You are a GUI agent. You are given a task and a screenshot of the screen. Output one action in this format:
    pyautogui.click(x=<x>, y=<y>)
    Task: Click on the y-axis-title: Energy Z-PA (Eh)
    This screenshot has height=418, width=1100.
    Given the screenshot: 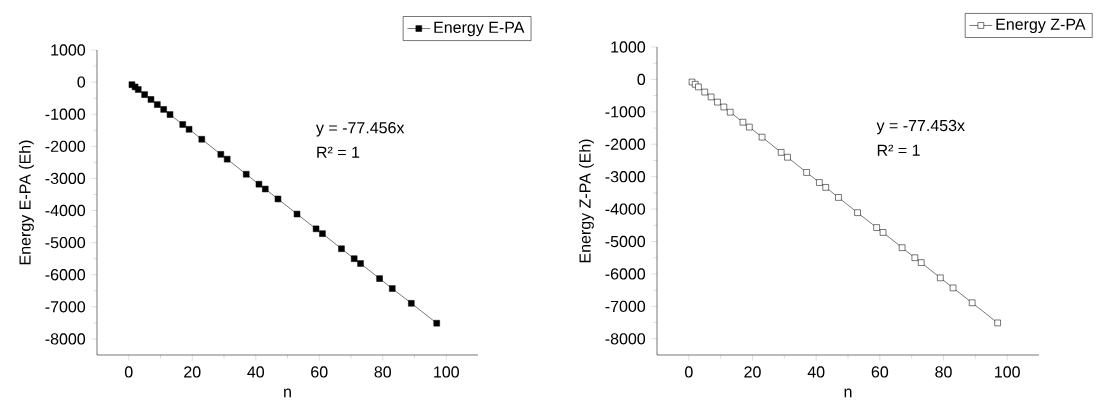 What is the action you would take?
    pyautogui.click(x=586, y=201)
    